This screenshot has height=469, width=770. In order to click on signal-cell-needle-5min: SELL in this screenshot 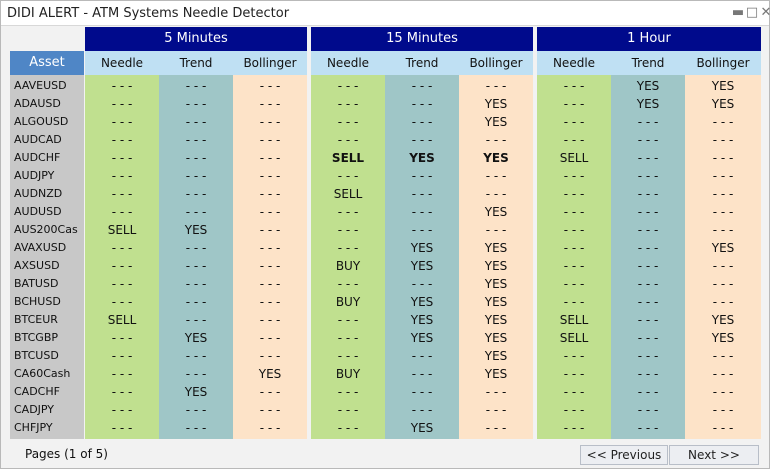, I will do `click(122, 320)`.